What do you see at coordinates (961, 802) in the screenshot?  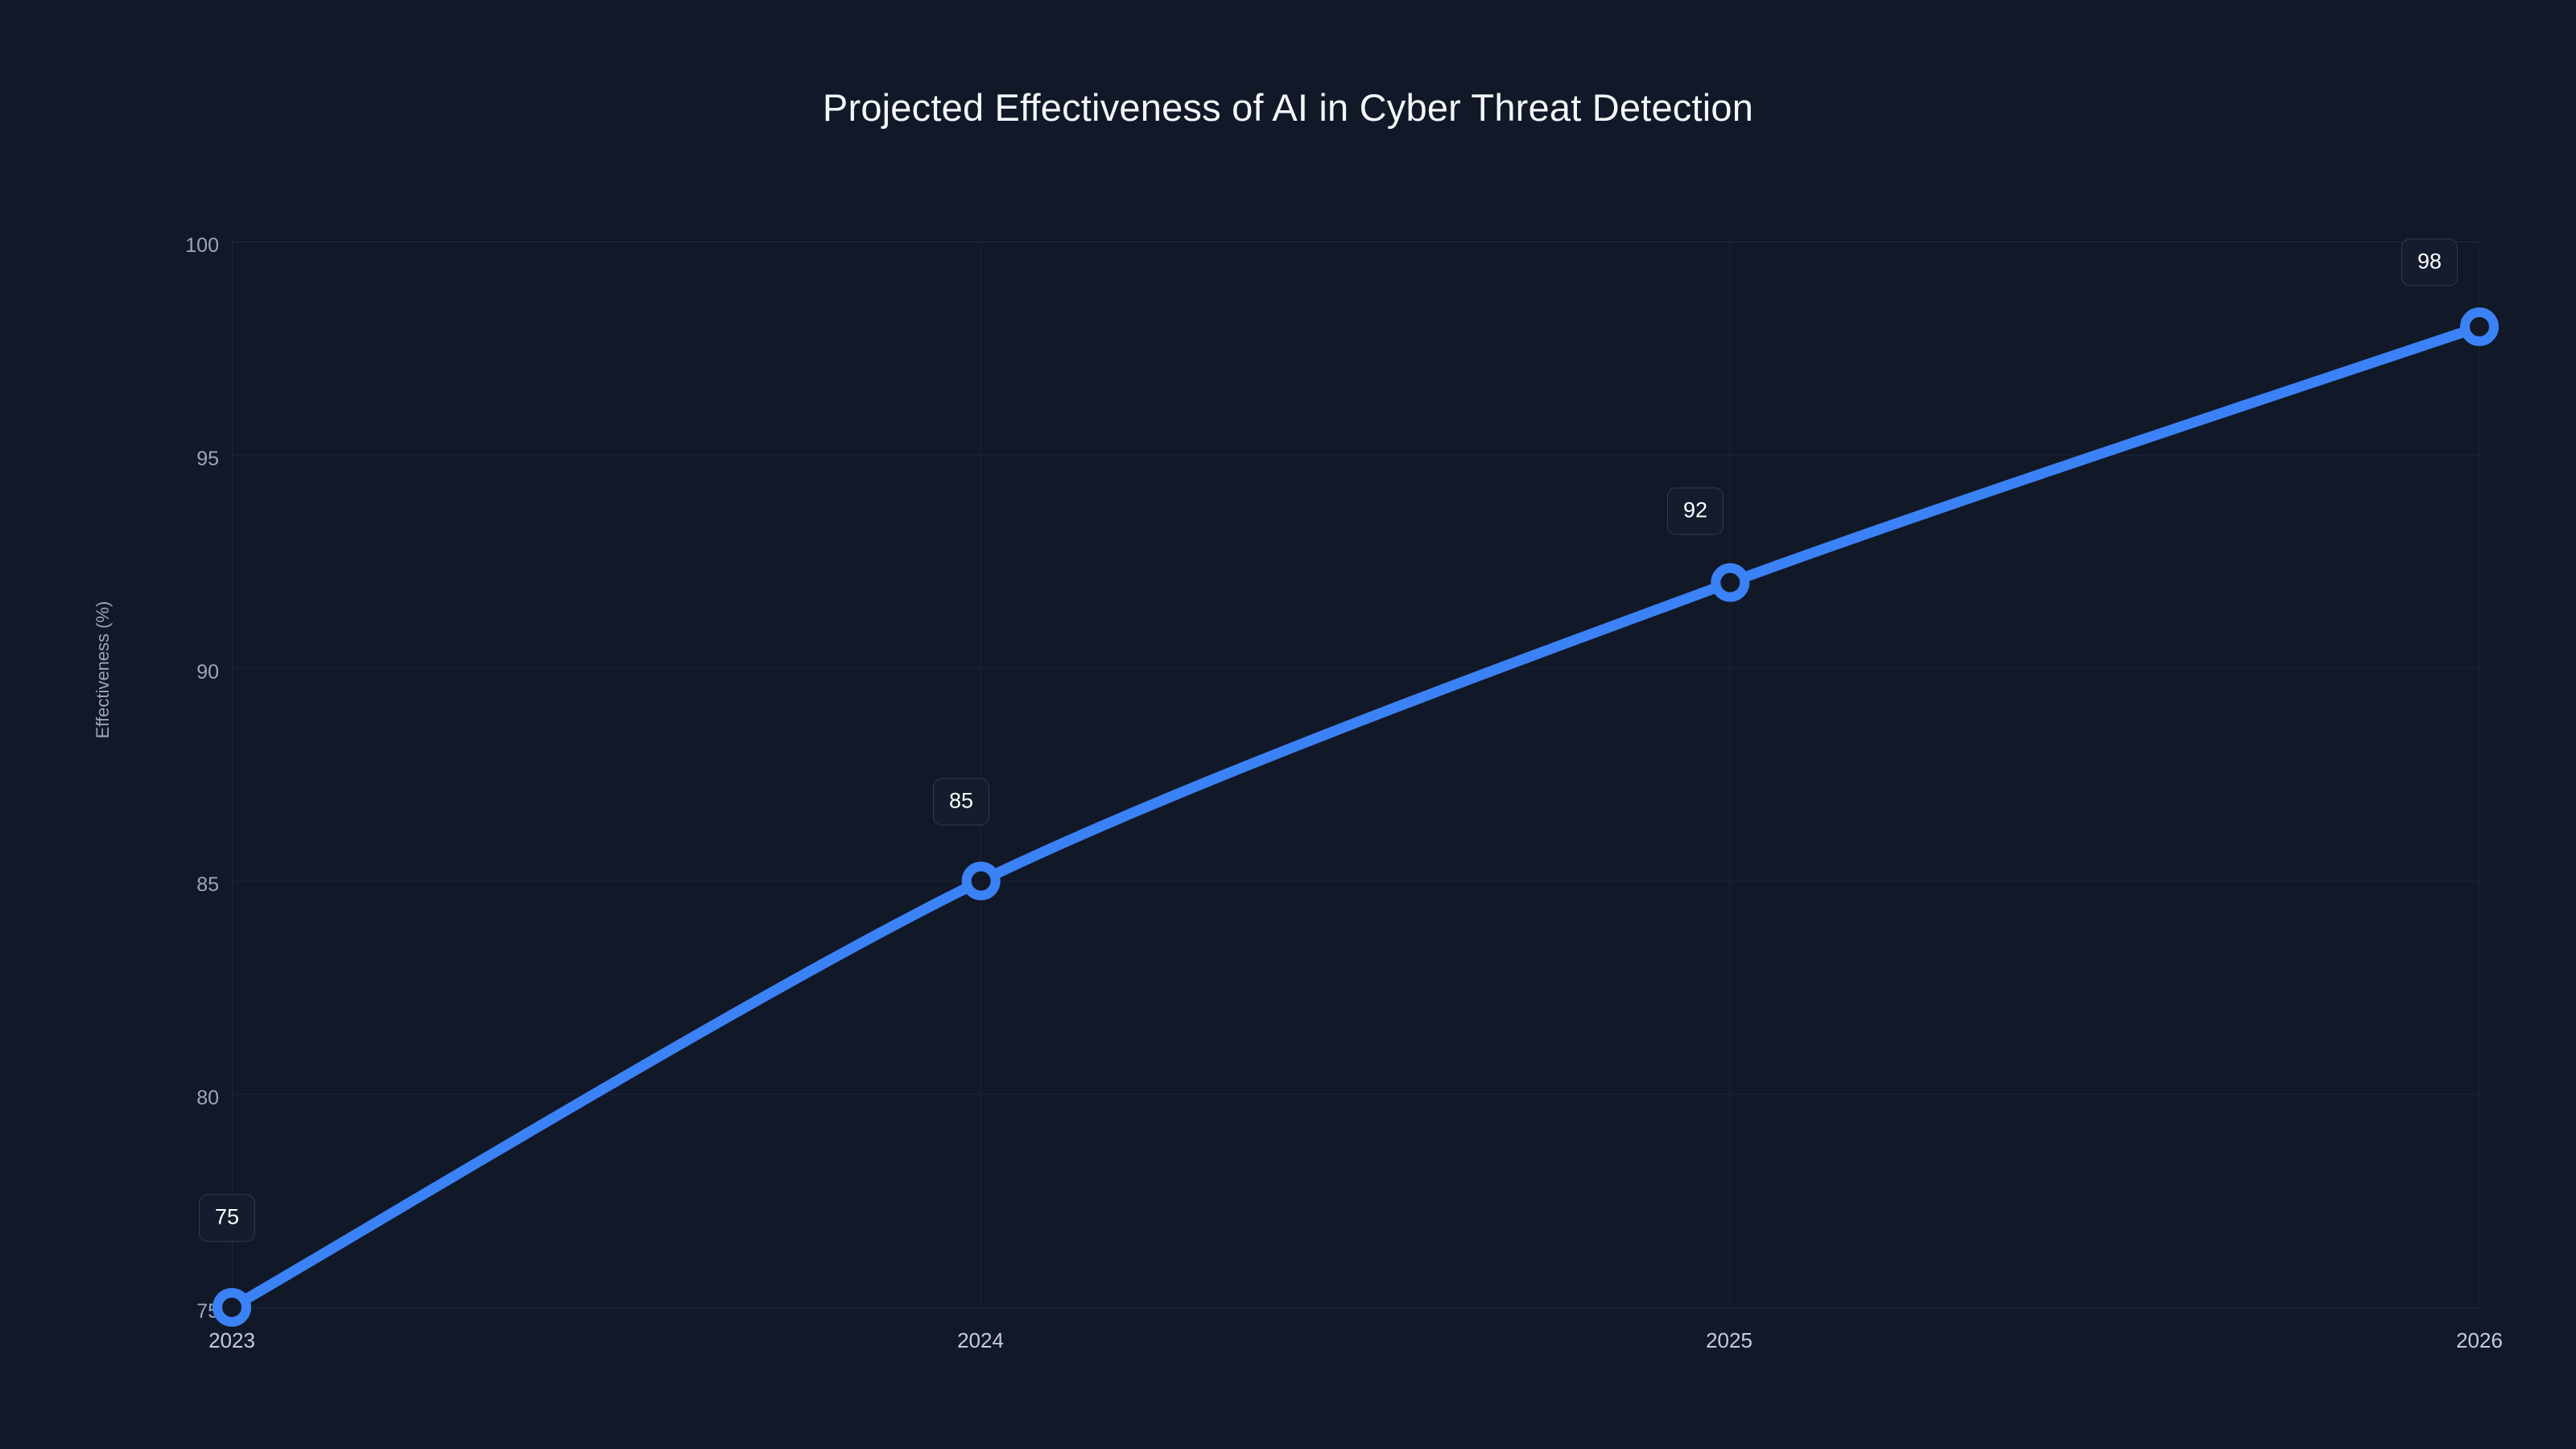 I see `point-label-2024: 85` at bounding box center [961, 802].